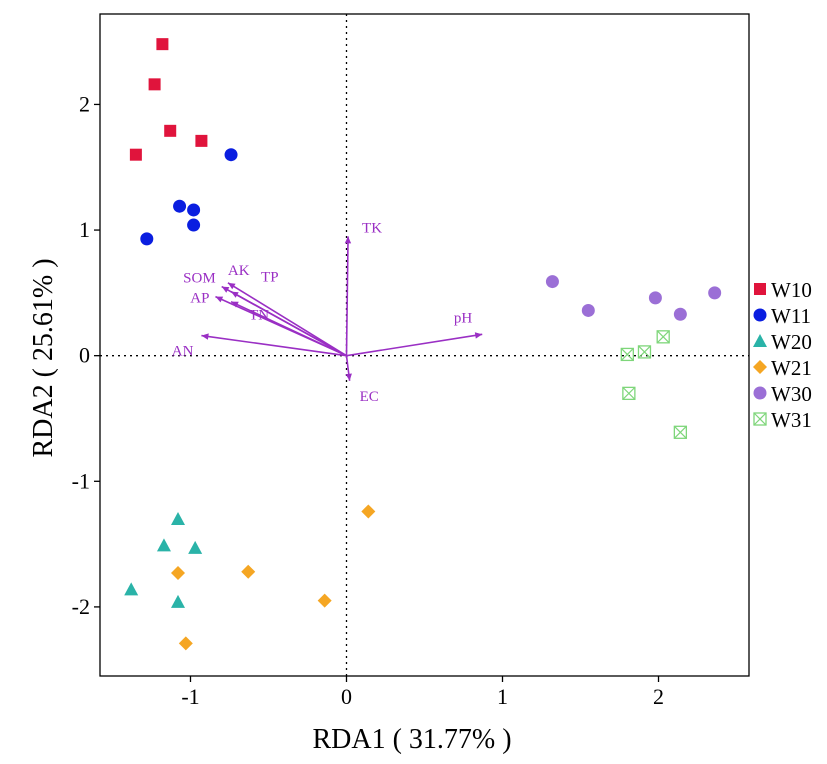 The image size is (827, 764). I want to click on arrow-label-tn: TN, so click(259, 316).